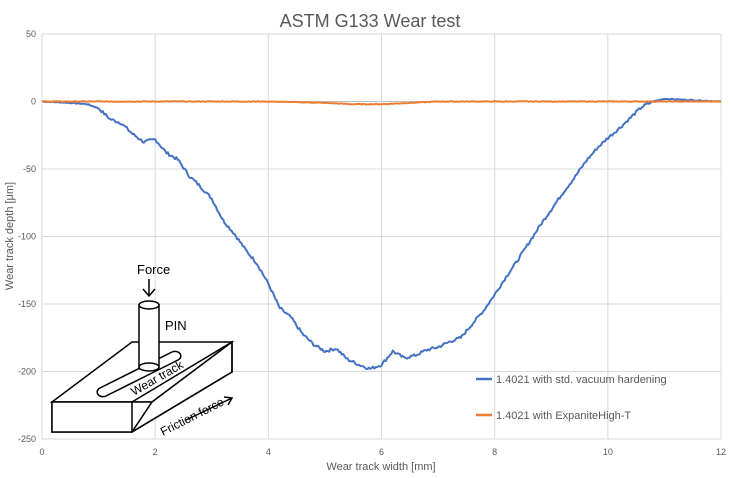 The height and width of the screenshot is (478, 733). What do you see at coordinates (92, 417) in the screenshot?
I see `block-front` at bounding box center [92, 417].